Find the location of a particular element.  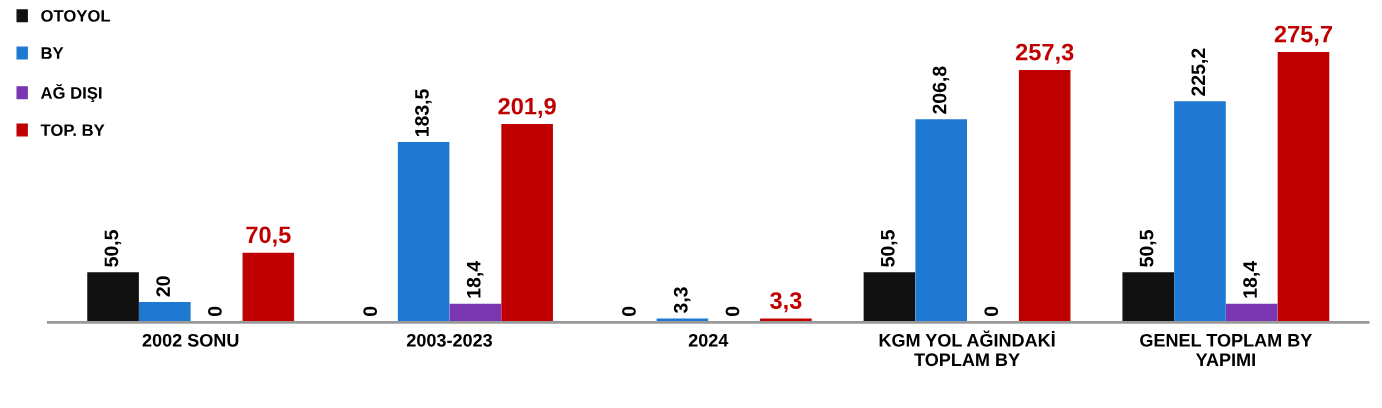

data-label: 206,8 is located at coordinates (941, 90).